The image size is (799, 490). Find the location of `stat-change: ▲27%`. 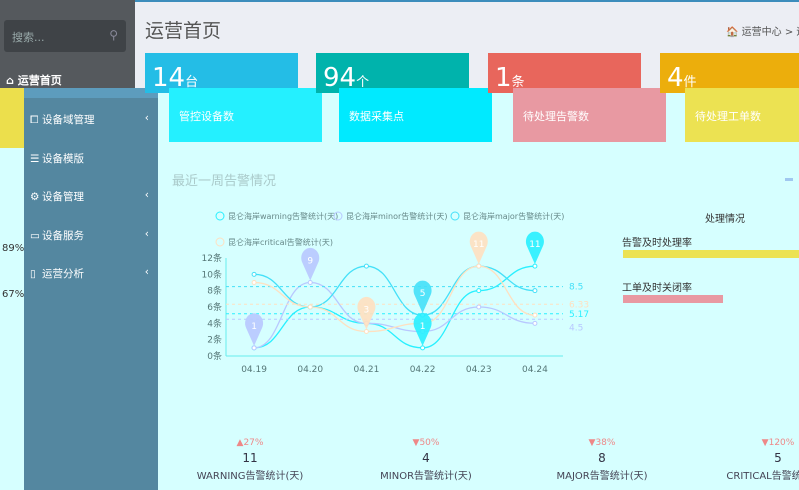

stat-change: ▲27% is located at coordinates (250, 443).